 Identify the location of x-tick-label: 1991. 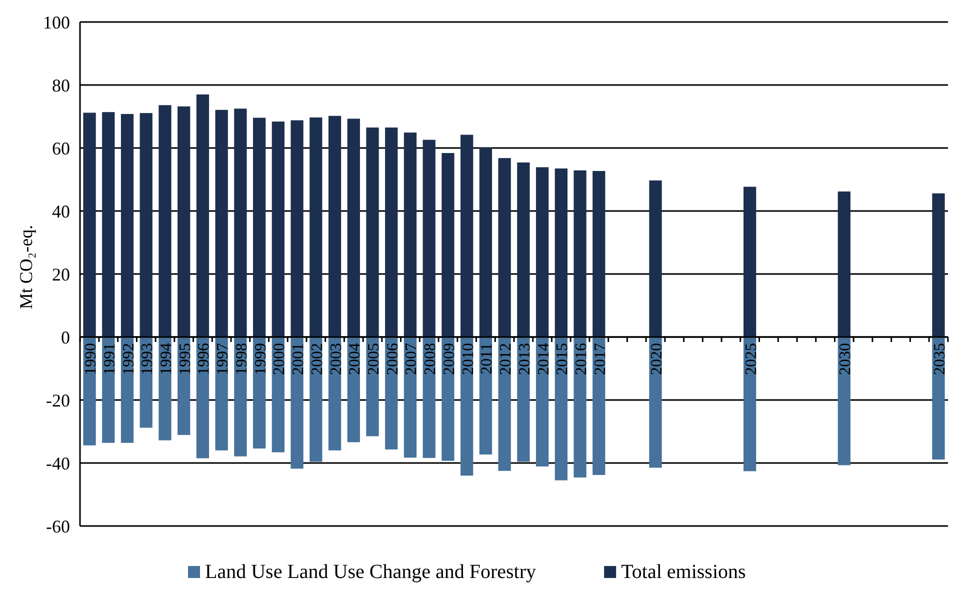
(109, 359).